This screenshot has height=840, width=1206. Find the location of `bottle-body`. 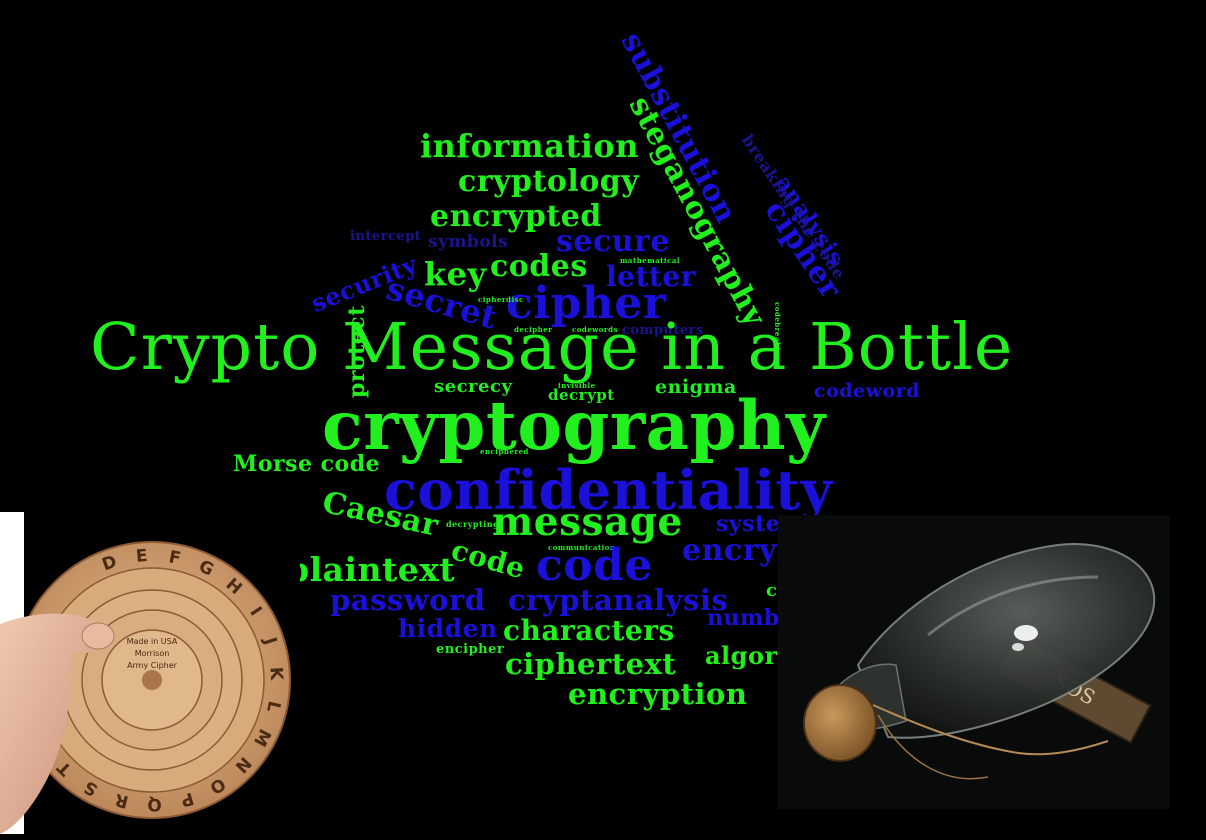

bottle-body is located at coordinates (1006, 641).